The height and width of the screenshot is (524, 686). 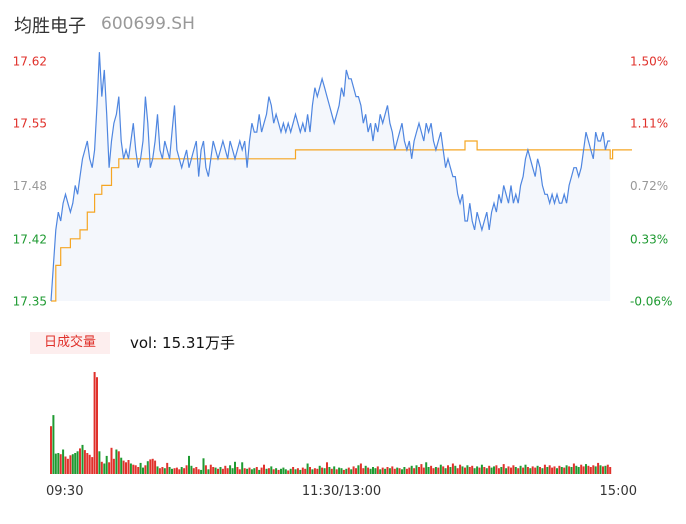 I want to click on right-tick-label: 0.33%, so click(x=649, y=239).